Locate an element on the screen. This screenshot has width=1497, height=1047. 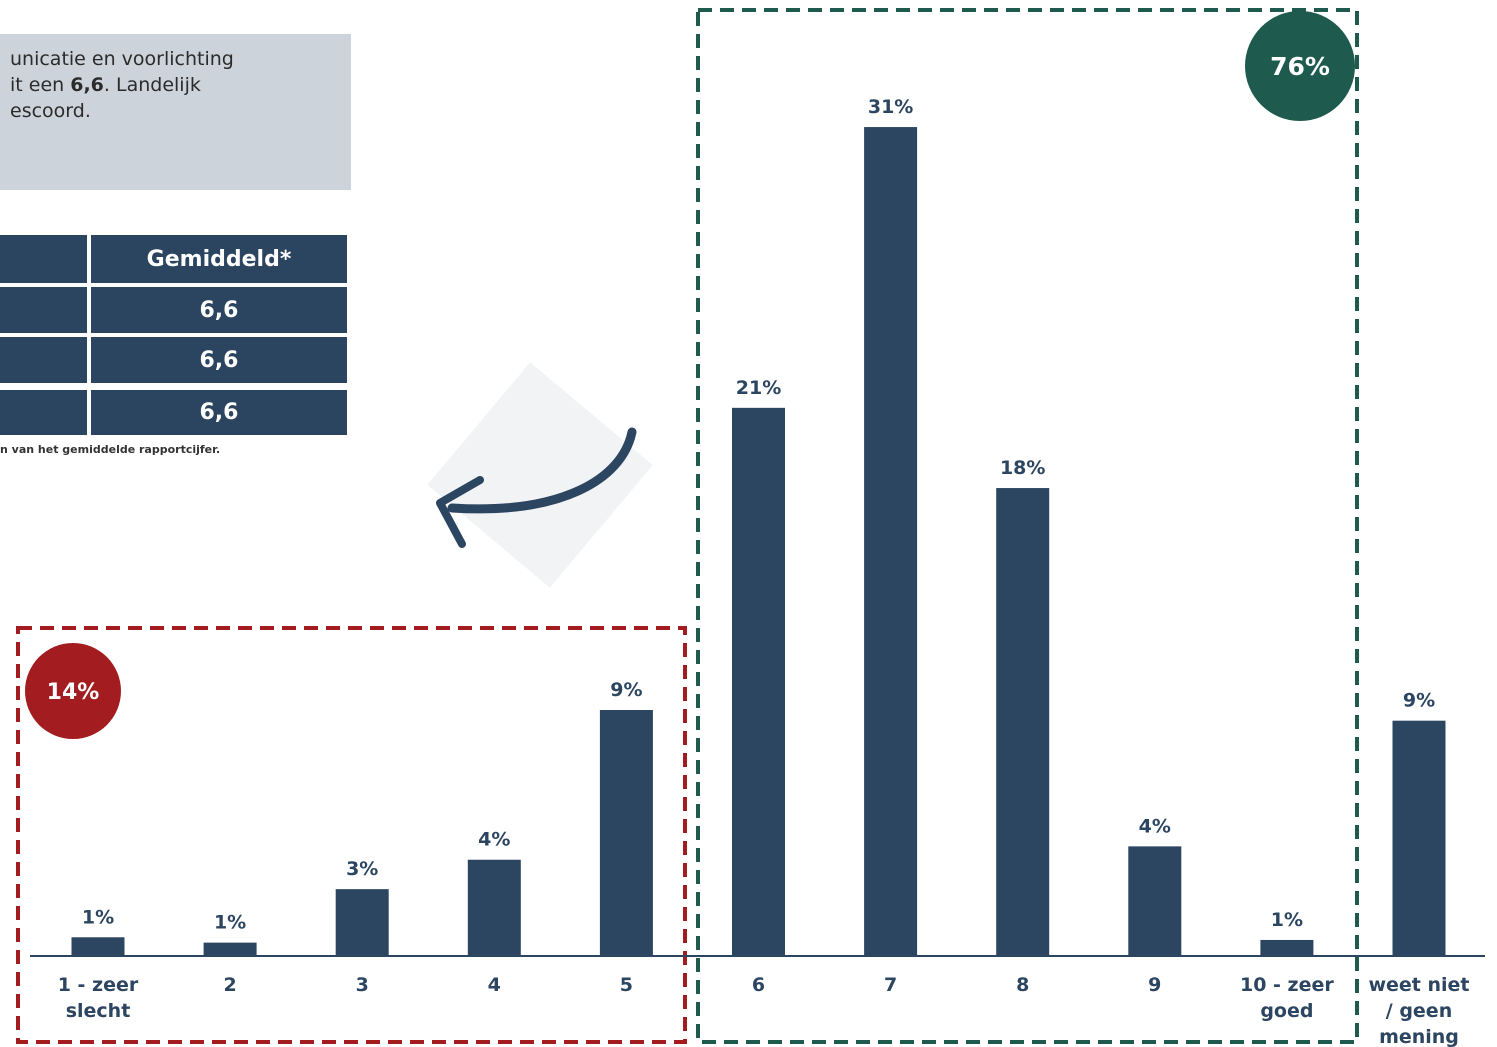
table-footnote: n van het gemiddelde rapportcijfer. is located at coordinates (110, 449).